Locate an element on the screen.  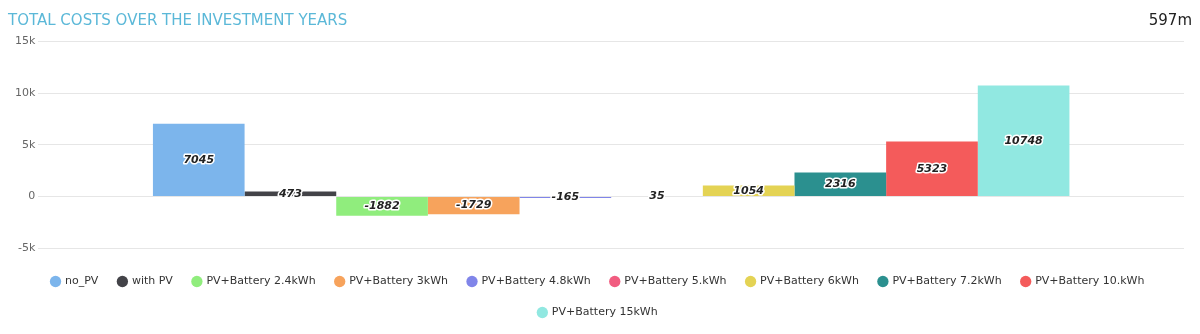
y-tick-label: 15k is located at coordinates (25, 41).